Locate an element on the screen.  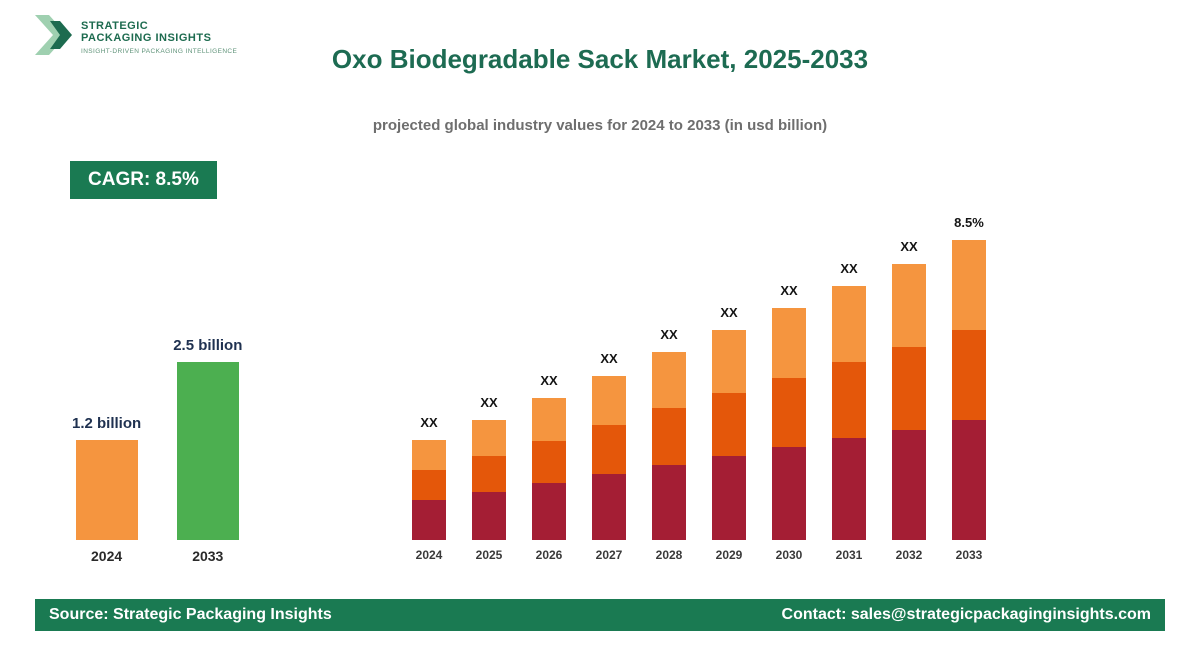
stacked-bar-group: XX 2031 is located at coordinates (849, 411).